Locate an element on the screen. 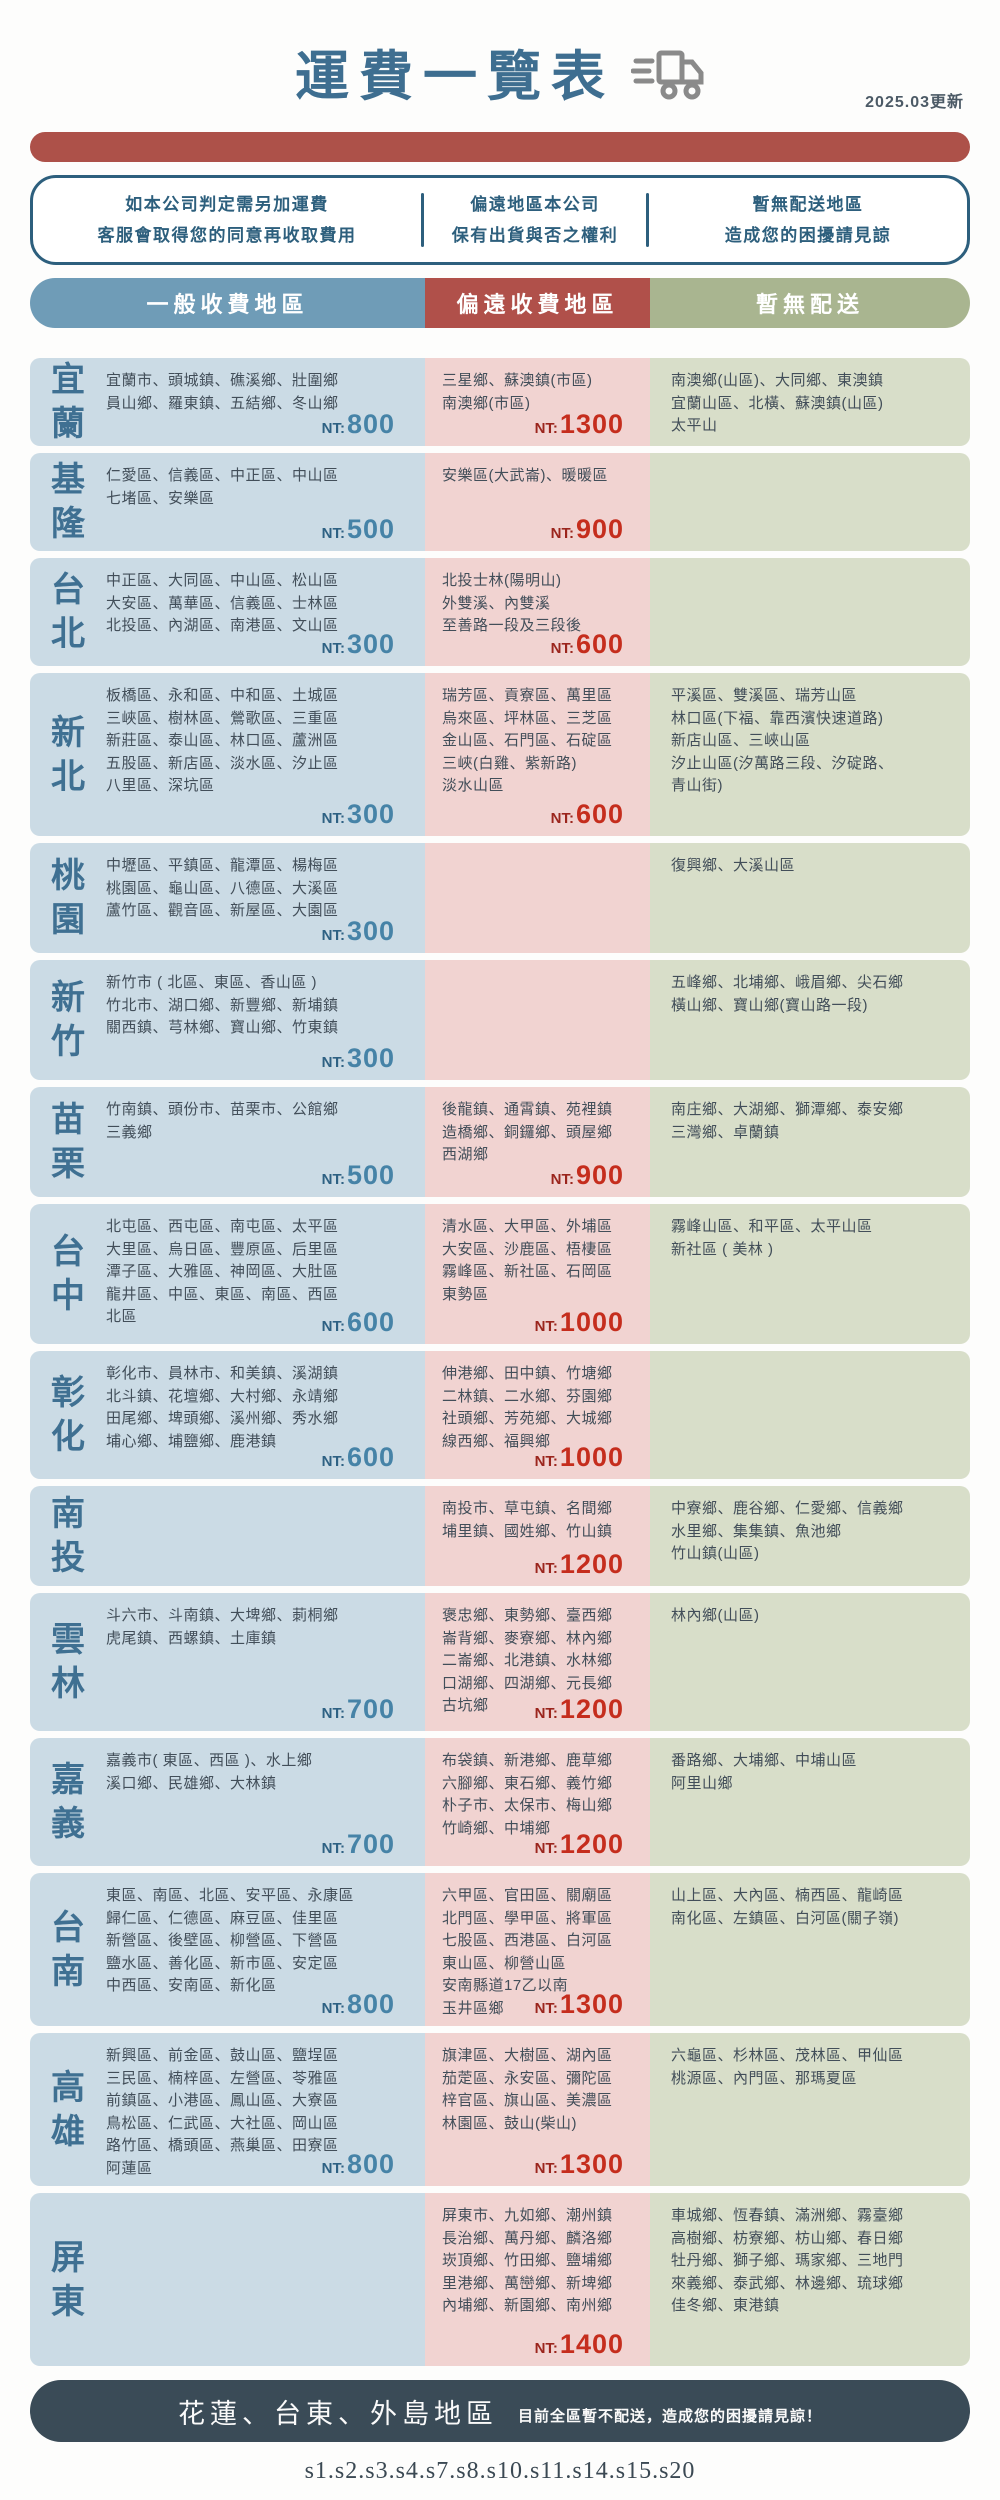 Image resolution: width=1000 pixels, height=2500 pixels. region-label-col: 基隆 is located at coordinates (68, 502).